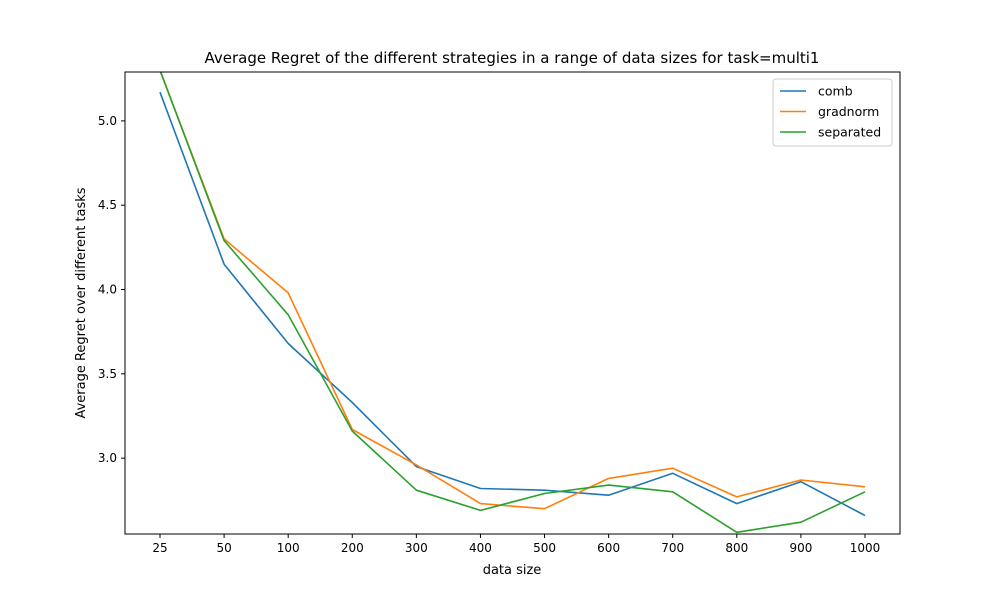 Image resolution: width=1000 pixels, height=604 pixels. What do you see at coordinates (672, 548) in the screenshot?
I see `x-tick-label: 700` at bounding box center [672, 548].